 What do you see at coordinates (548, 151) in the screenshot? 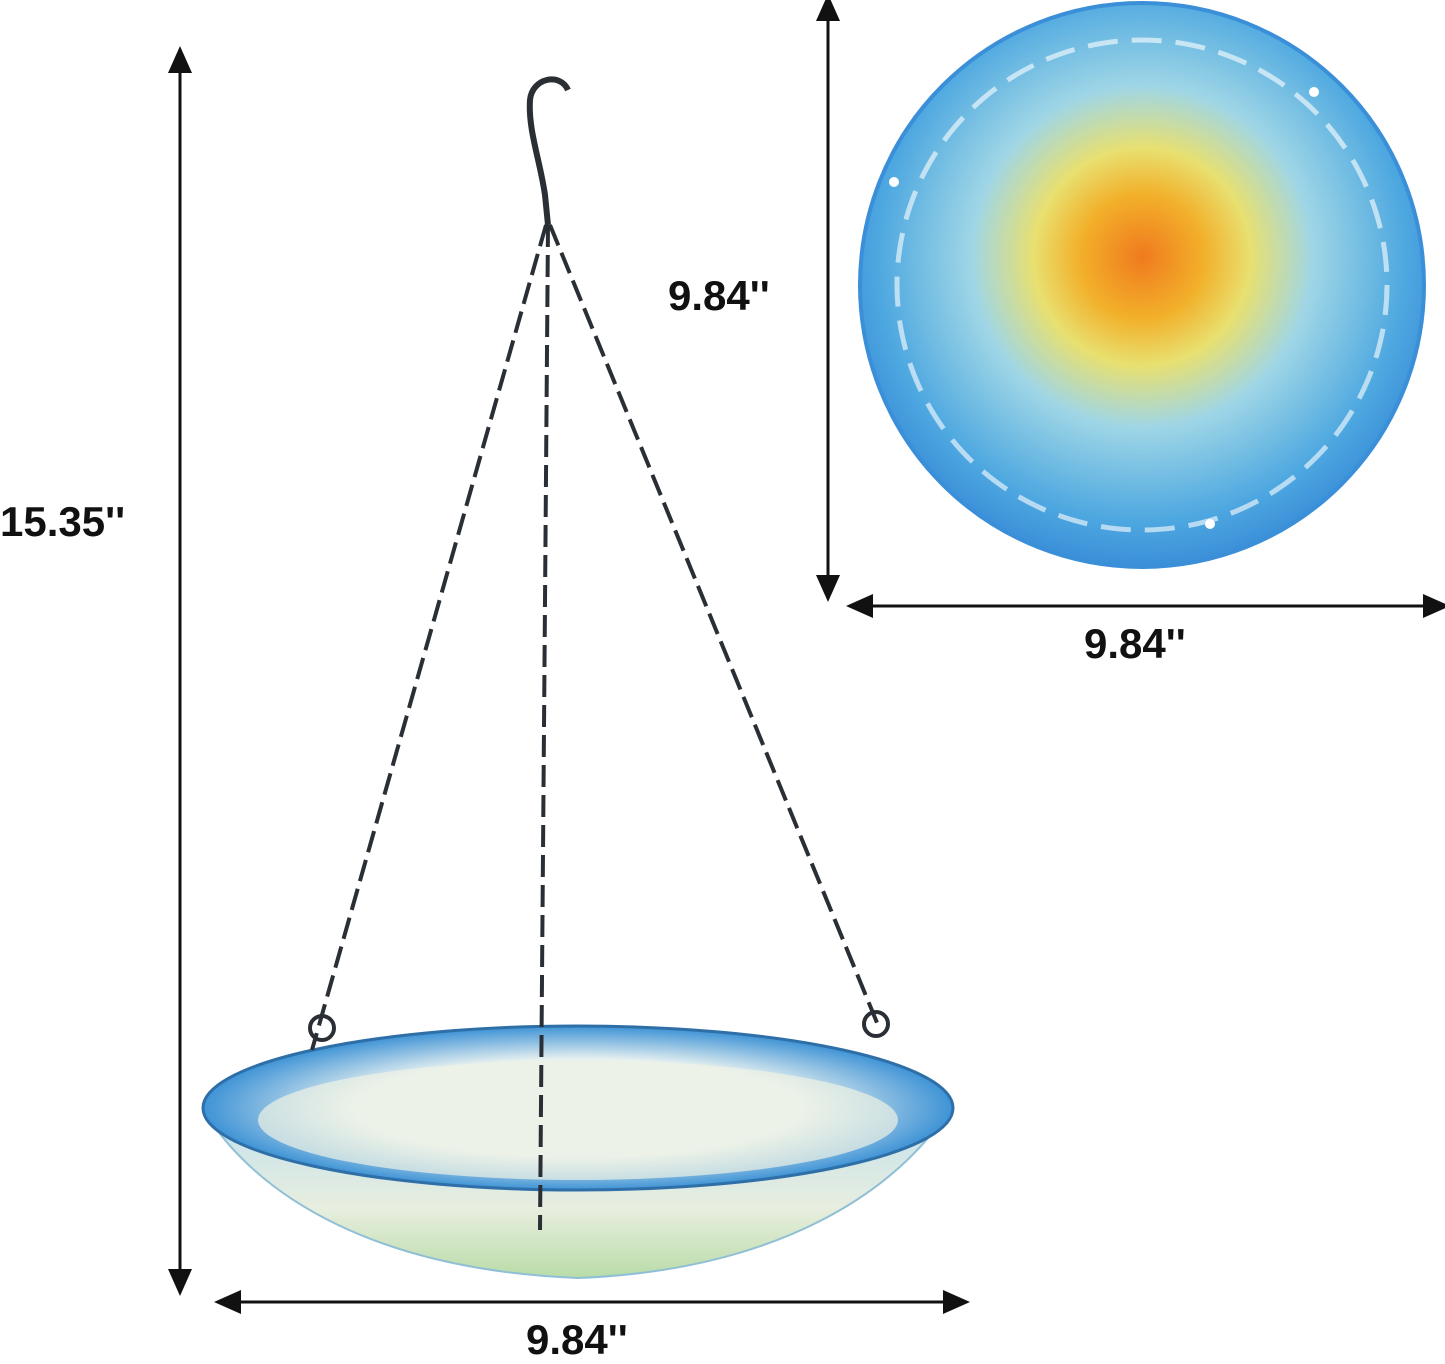
I see `hook` at bounding box center [548, 151].